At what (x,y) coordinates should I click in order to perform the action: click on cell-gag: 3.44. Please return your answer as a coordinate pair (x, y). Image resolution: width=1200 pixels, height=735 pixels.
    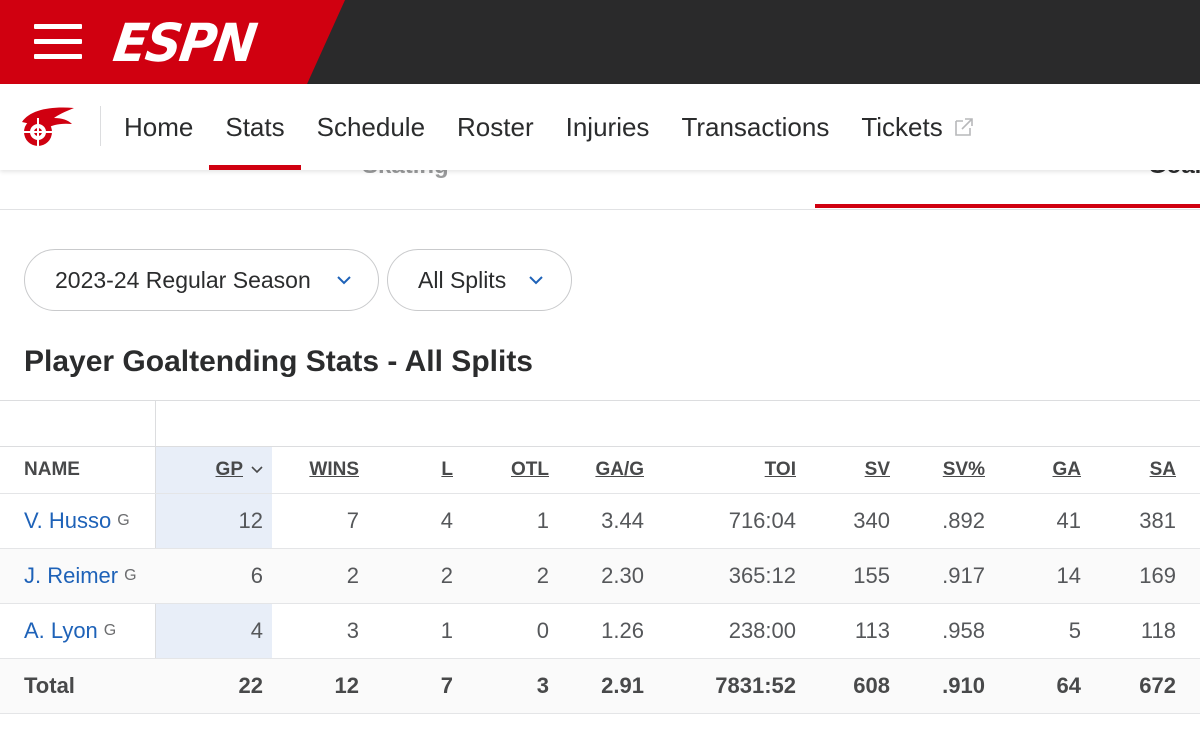
    Looking at the image, I should click on (622, 520).